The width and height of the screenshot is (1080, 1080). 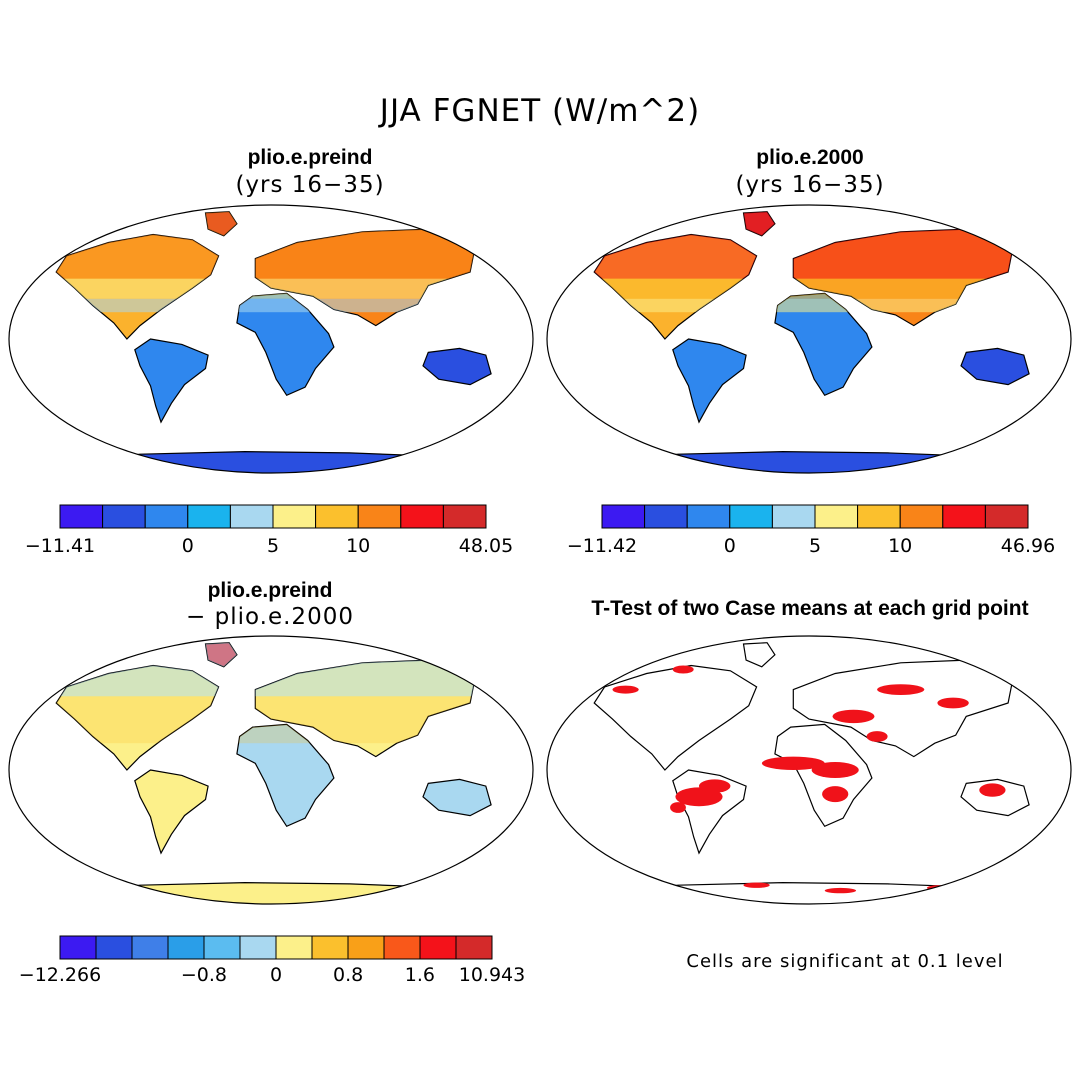 What do you see at coordinates (60, 975) in the screenshot?
I see `colorbar-tick-label: −12.266` at bounding box center [60, 975].